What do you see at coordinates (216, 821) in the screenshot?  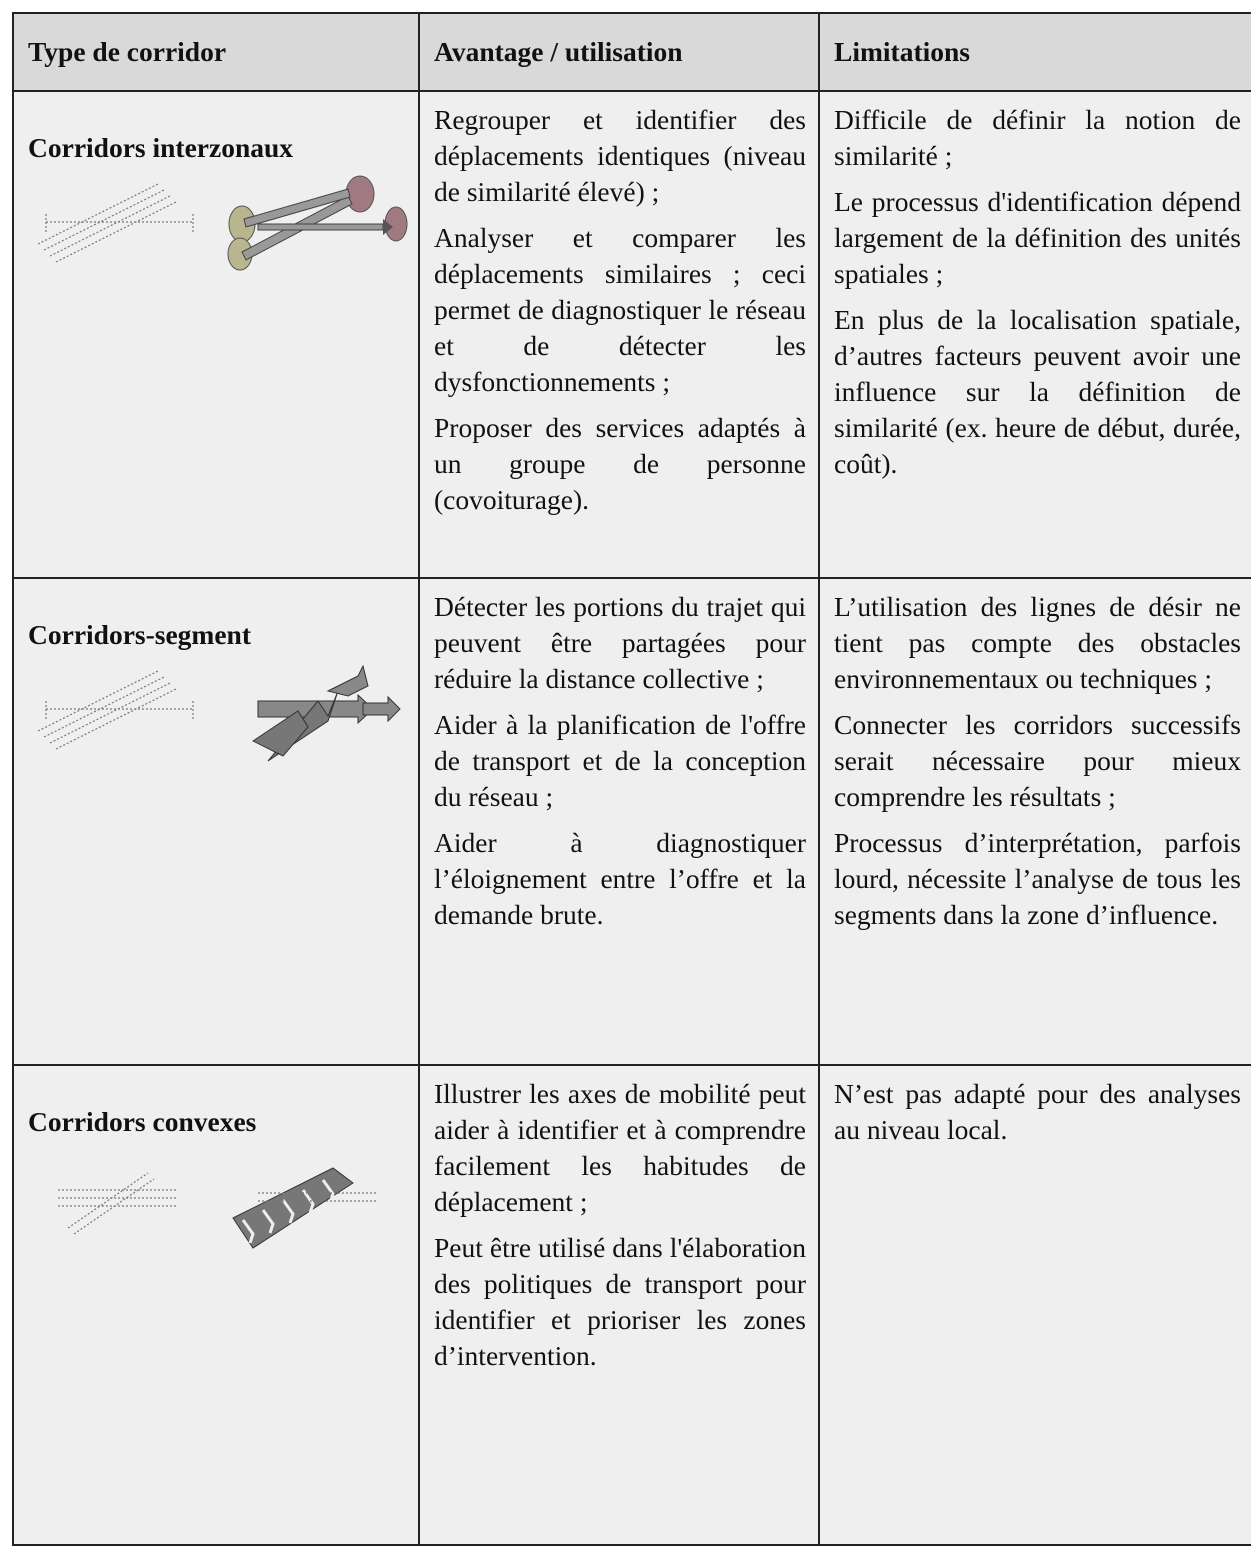 I see `type-cell: Corridors-segment` at bounding box center [216, 821].